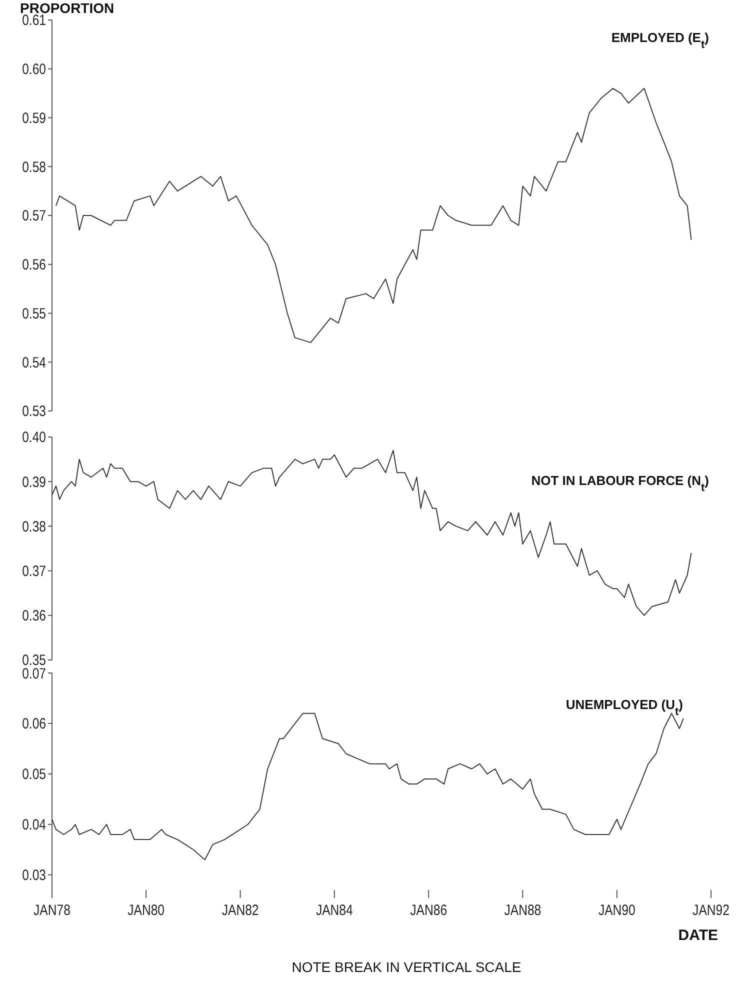 Image resolution: width=742 pixels, height=987 pixels. Describe the element at coordinates (34, 571) in the screenshot. I see `y-tick-label: 0.37` at that location.